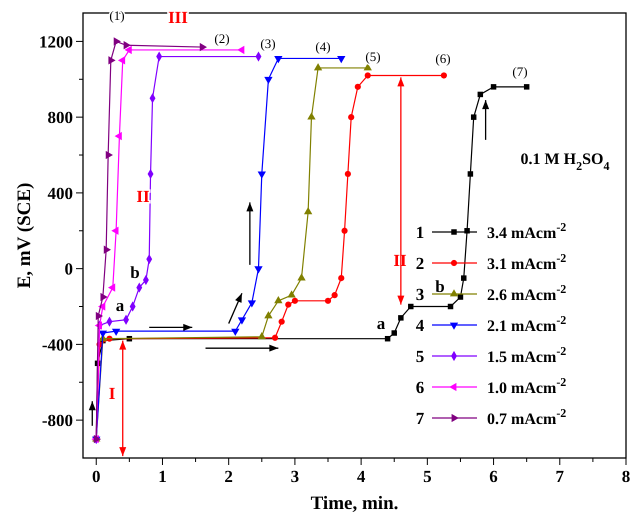 The height and width of the screenshot is (515, 635). I want to click on annotation: (7), so click(520, 71).